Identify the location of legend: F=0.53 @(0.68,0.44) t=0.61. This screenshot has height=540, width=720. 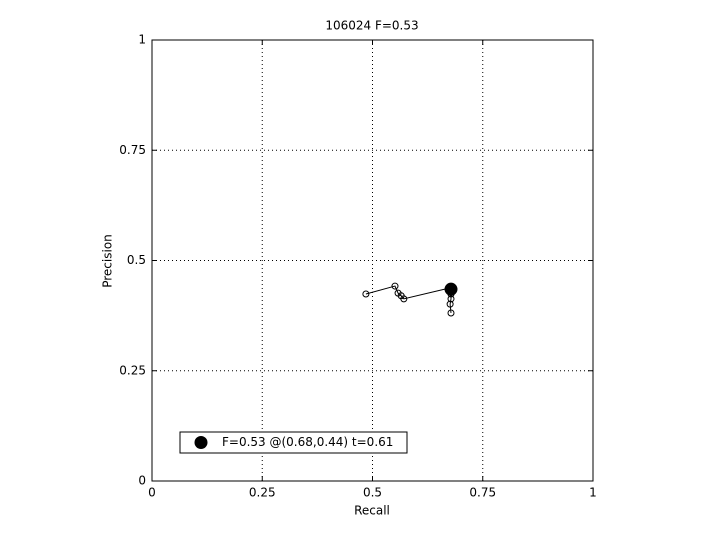
(293, 442).